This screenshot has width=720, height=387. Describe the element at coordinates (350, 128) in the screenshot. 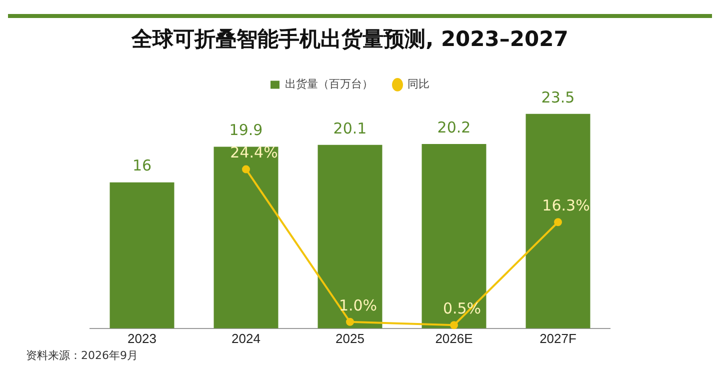

I see `data-label: 20.1` at that location.